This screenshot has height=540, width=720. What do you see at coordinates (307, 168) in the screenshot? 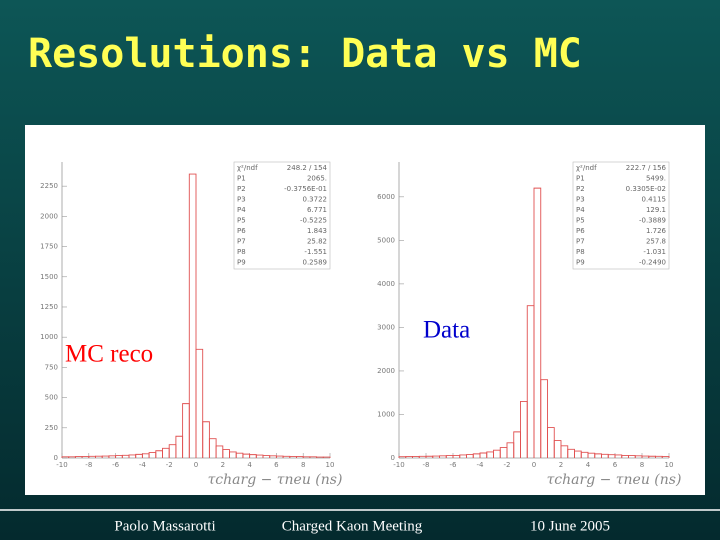
I see `stats-value: 248.2 / 154` at bounding box center [307, 168].